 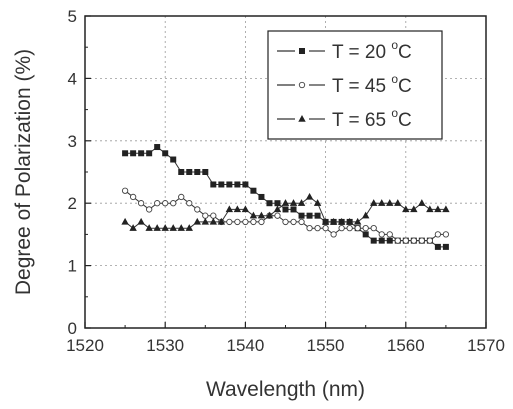 I want to click on y-tick-label: 1, so click(x=72, y=266).